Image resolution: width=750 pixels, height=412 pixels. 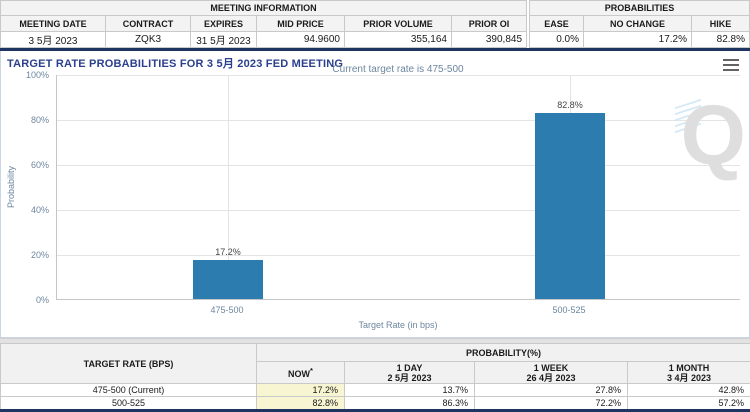 What do you see at coordinates (731, 65) in the screenshot?
I see `chart-menu-icon` at bounding box center [731, 65].